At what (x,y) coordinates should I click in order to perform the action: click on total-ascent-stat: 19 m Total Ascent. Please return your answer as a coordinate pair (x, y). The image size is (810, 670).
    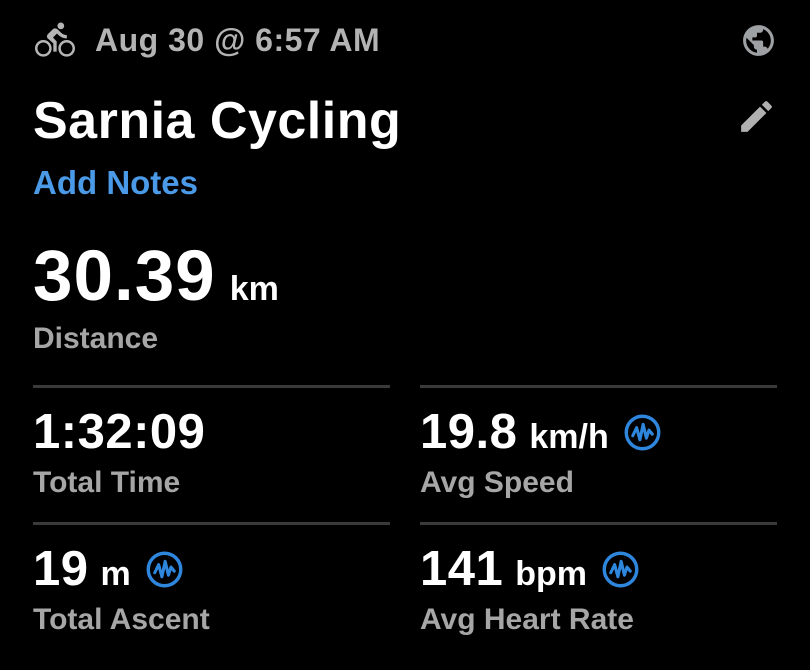
    Looking at the image, I should click on (211, 590).